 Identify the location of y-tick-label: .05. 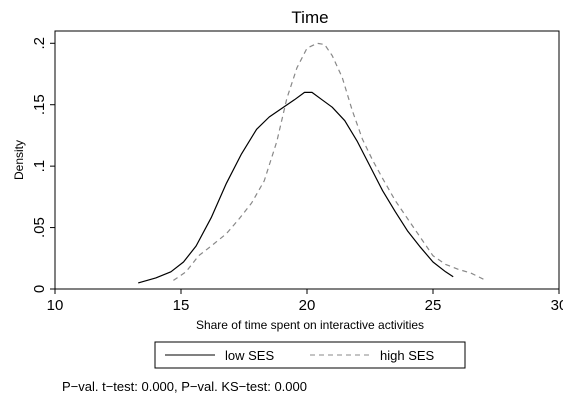
(39, 227).